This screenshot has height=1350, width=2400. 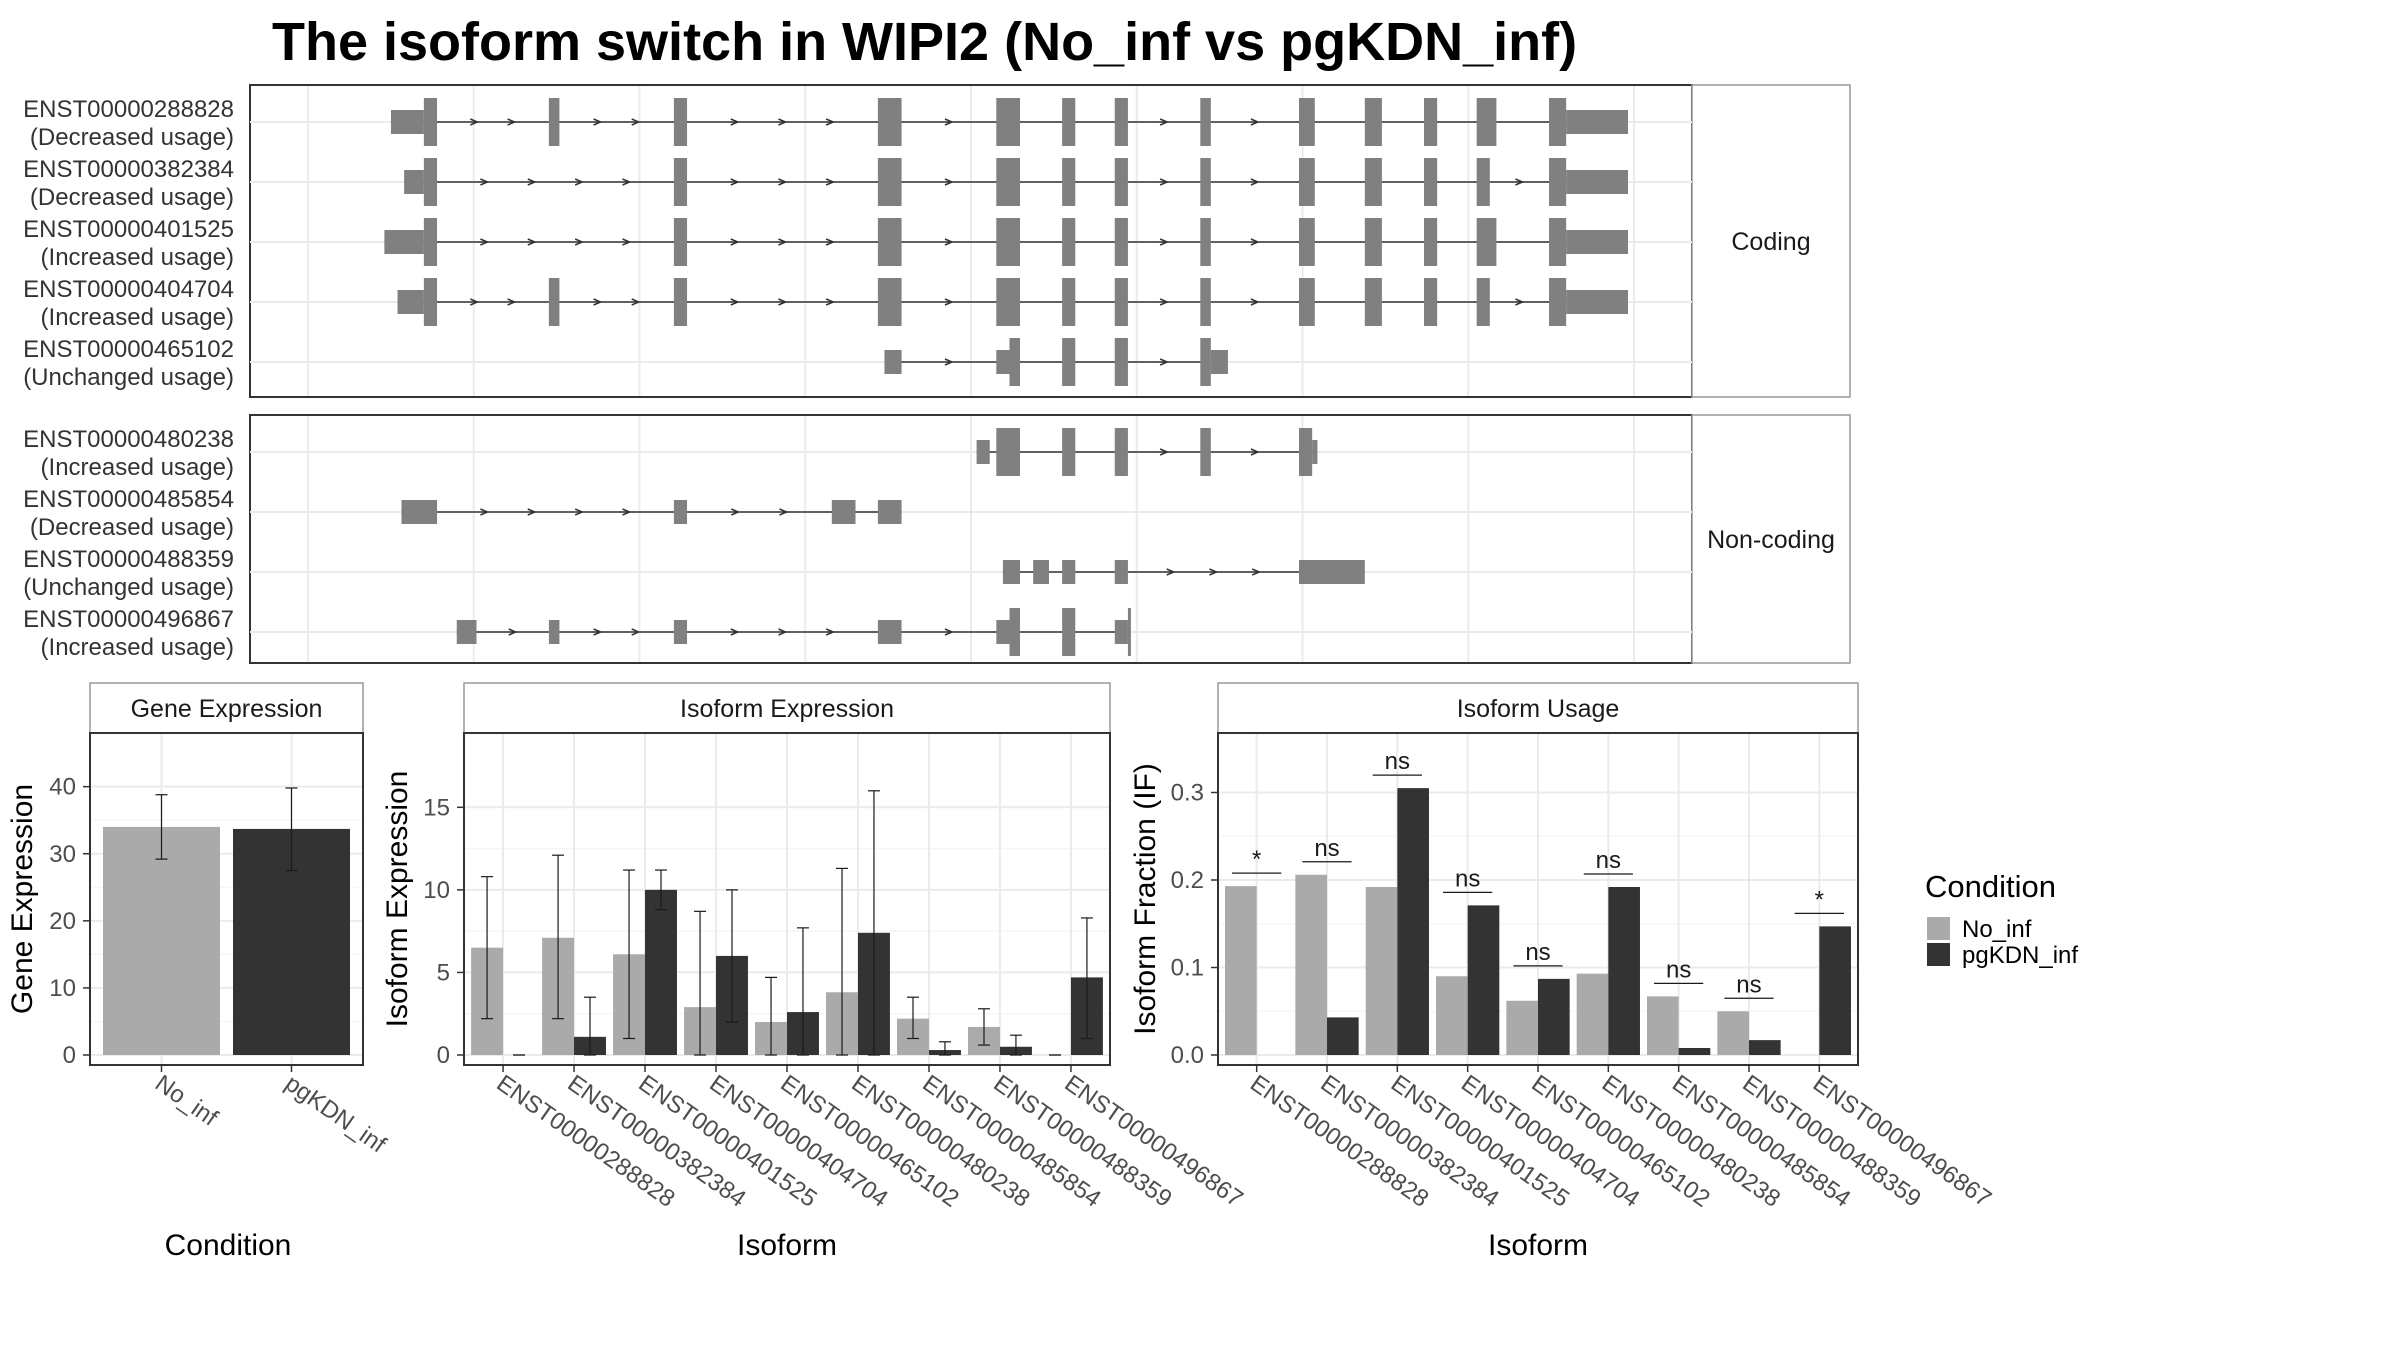 What do you see at coordinates (62, 854) in the screenshot?
I see `y-tick-label: 30` at bounding box center [62, 854].